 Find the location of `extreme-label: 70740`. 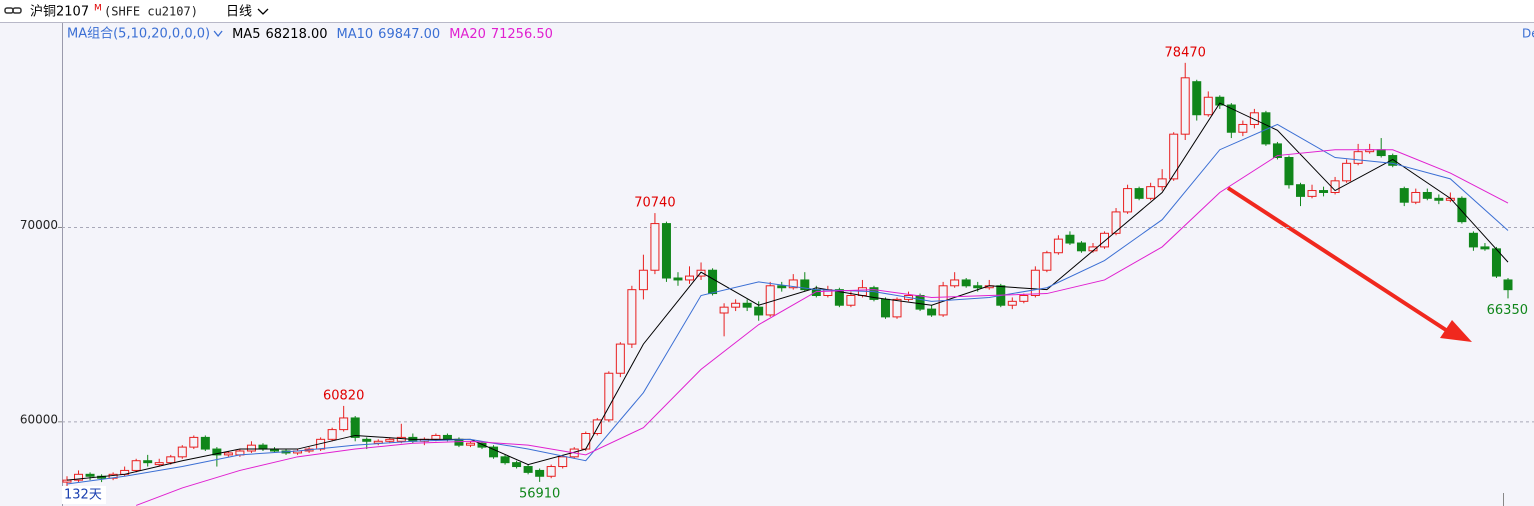

extreme-label: 70740 is located at coordinates (654, 203).